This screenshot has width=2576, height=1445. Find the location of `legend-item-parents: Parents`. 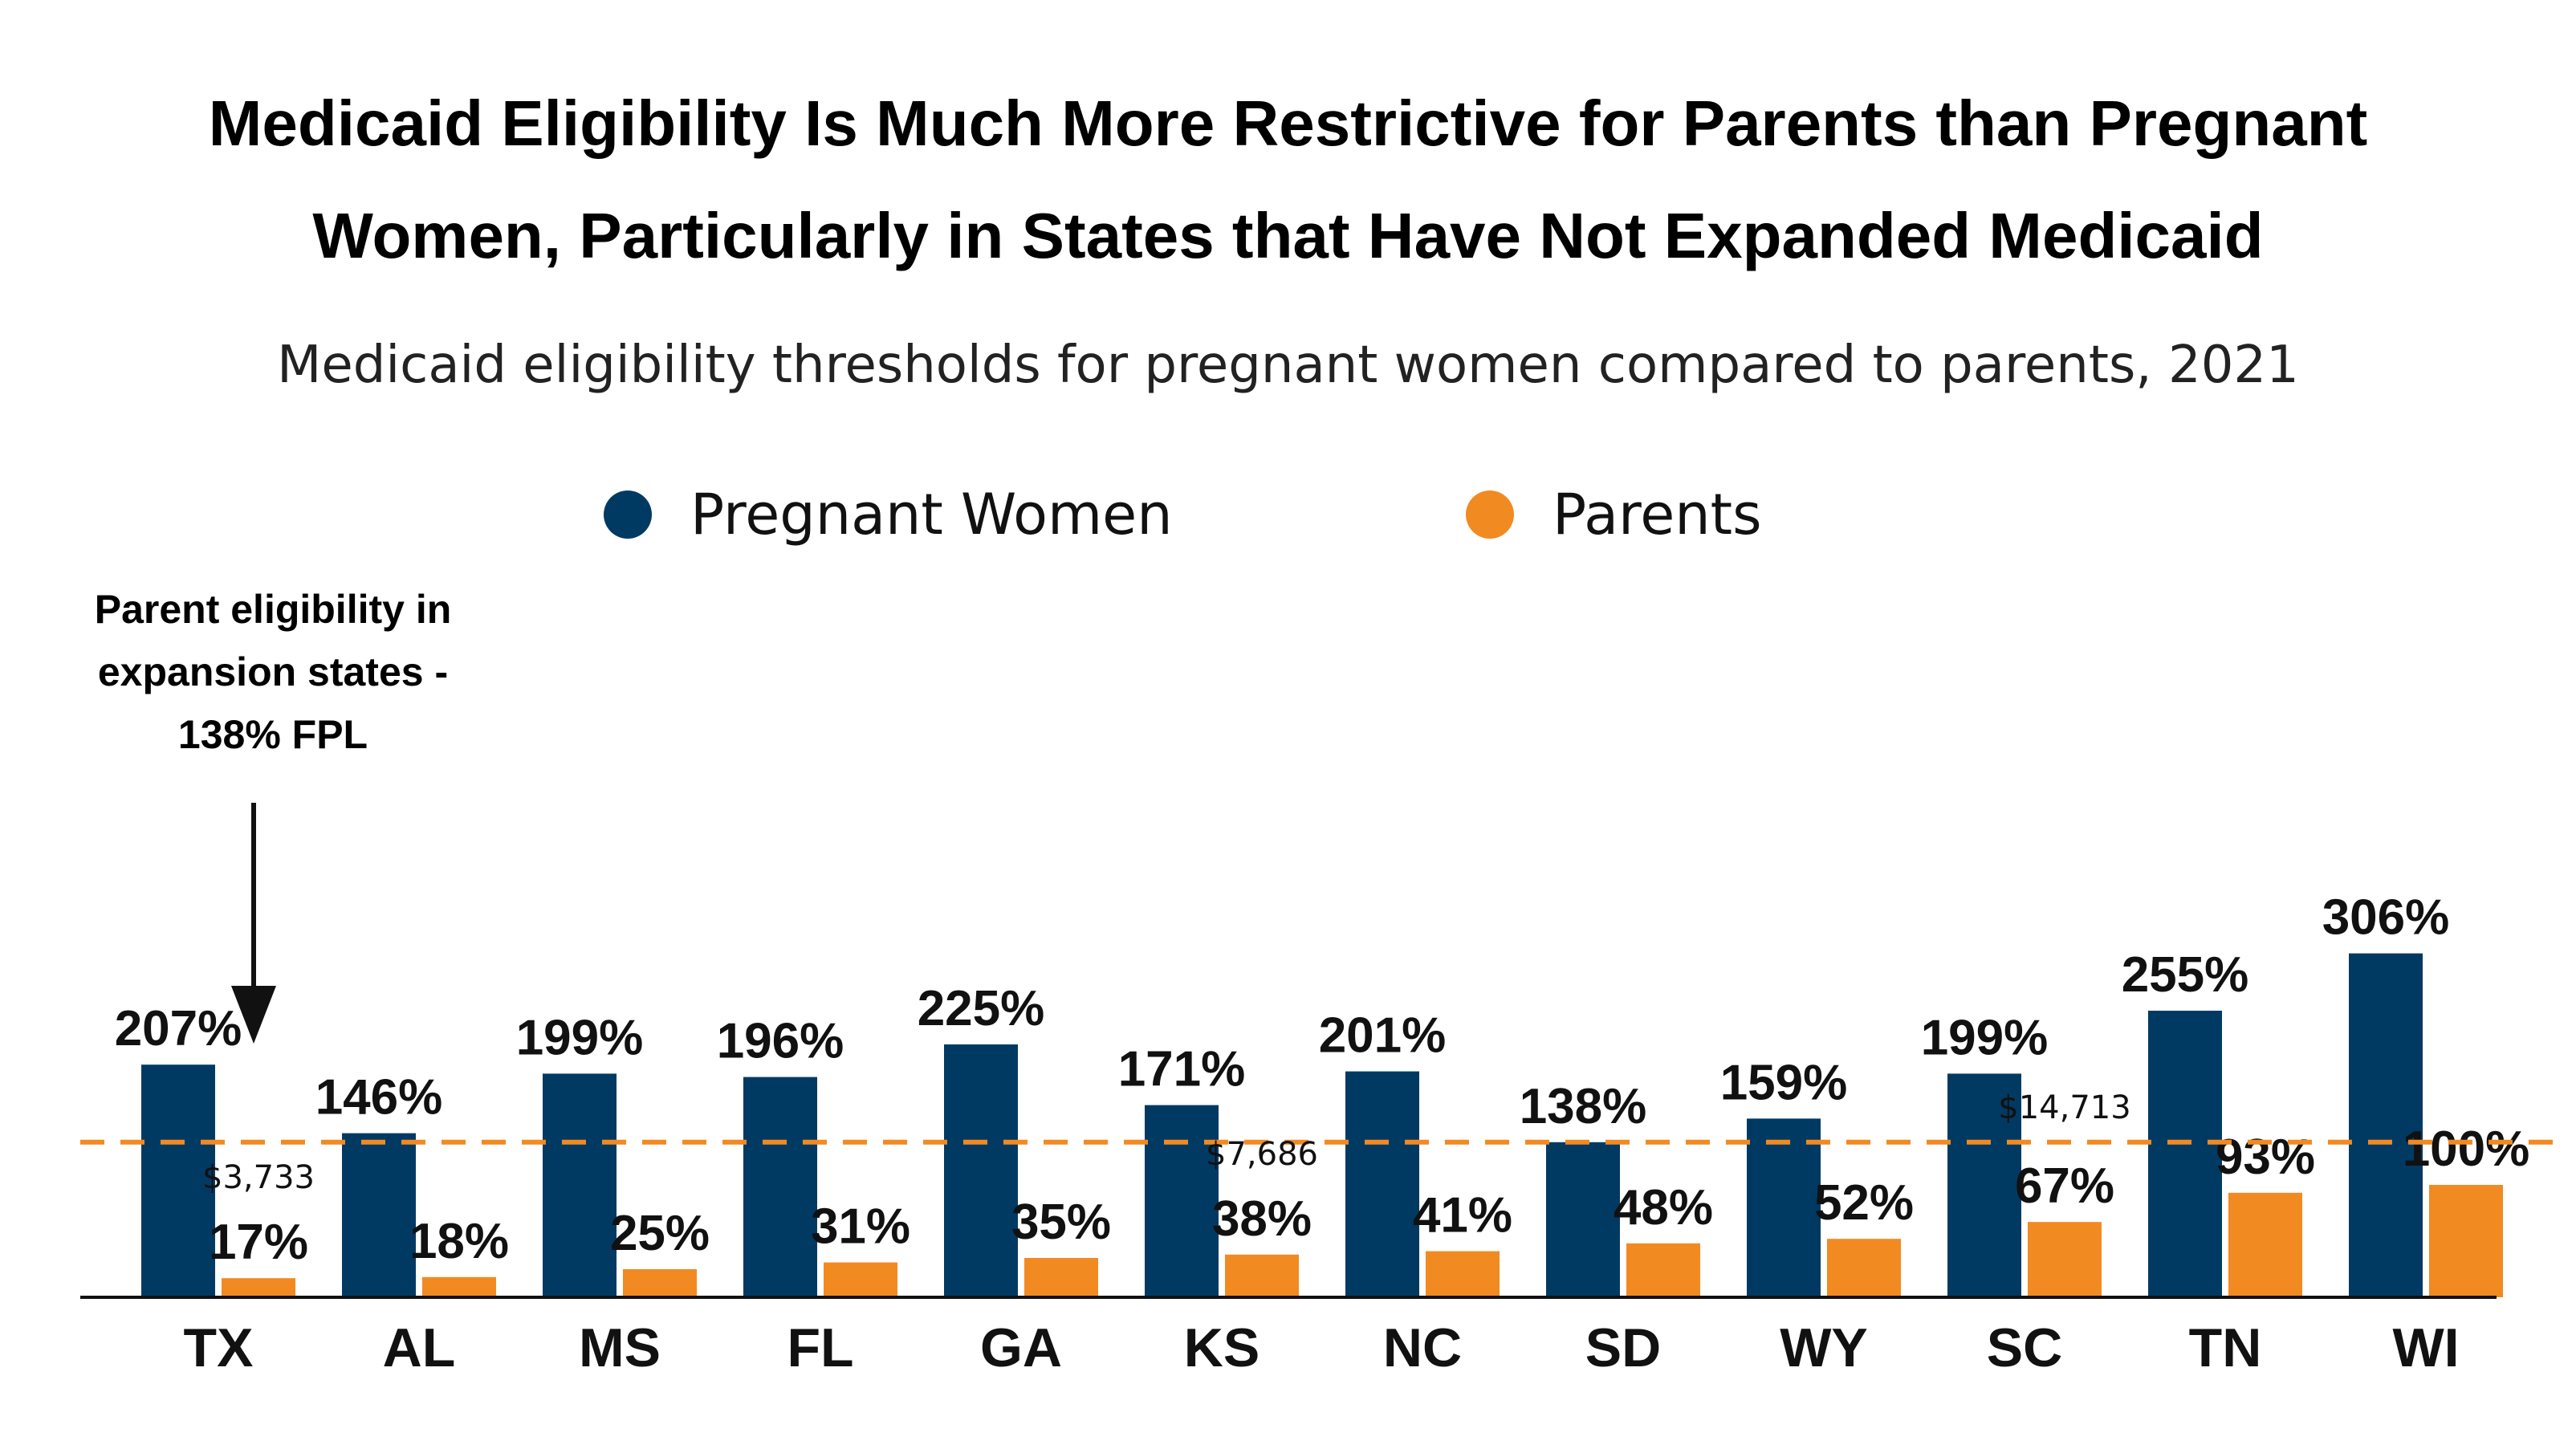

legend-item-parents: Parents is located at coordinates (1614, 514).